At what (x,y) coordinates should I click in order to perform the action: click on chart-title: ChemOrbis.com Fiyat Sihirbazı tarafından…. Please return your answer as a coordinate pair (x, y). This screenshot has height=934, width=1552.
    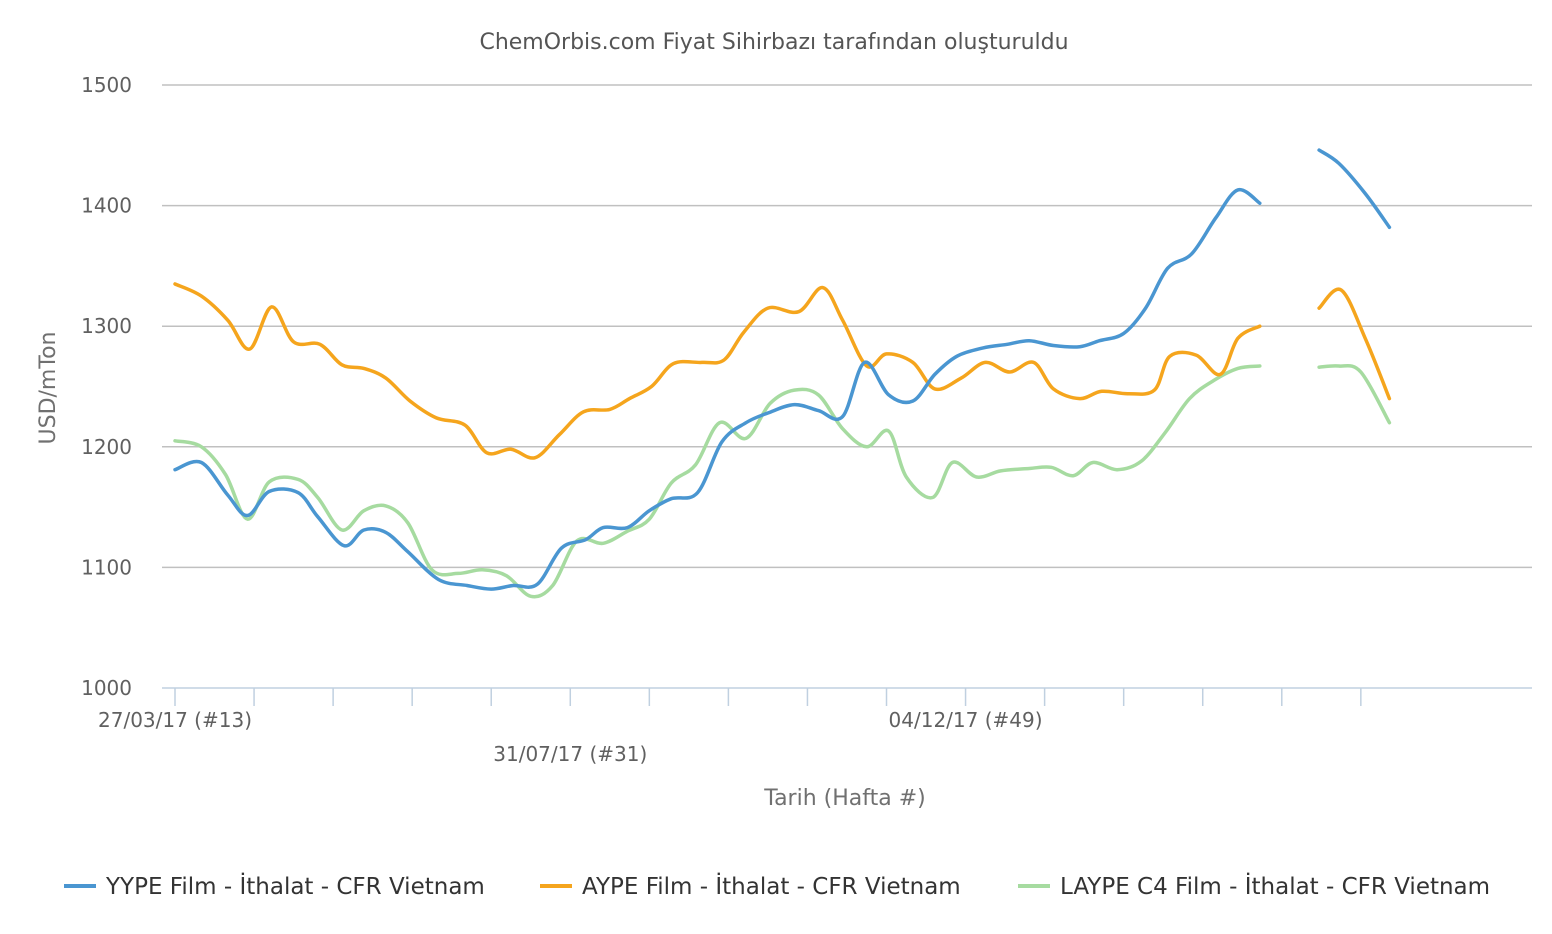
    Looking at the image, I should click on (773, 42).